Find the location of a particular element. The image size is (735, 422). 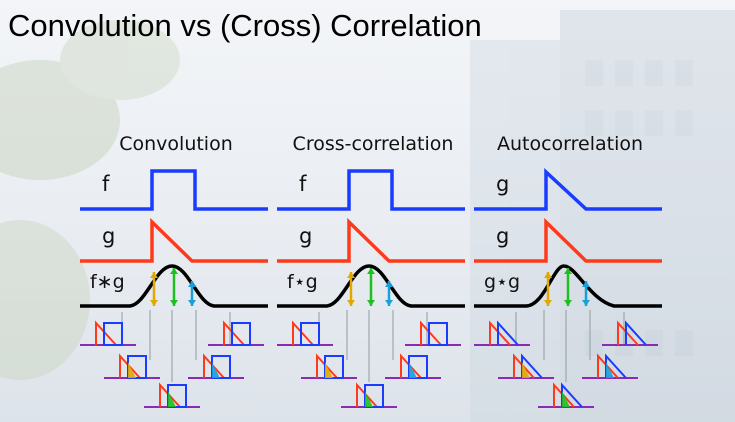

result-label: f∗g is located at coordinates (107, 282).